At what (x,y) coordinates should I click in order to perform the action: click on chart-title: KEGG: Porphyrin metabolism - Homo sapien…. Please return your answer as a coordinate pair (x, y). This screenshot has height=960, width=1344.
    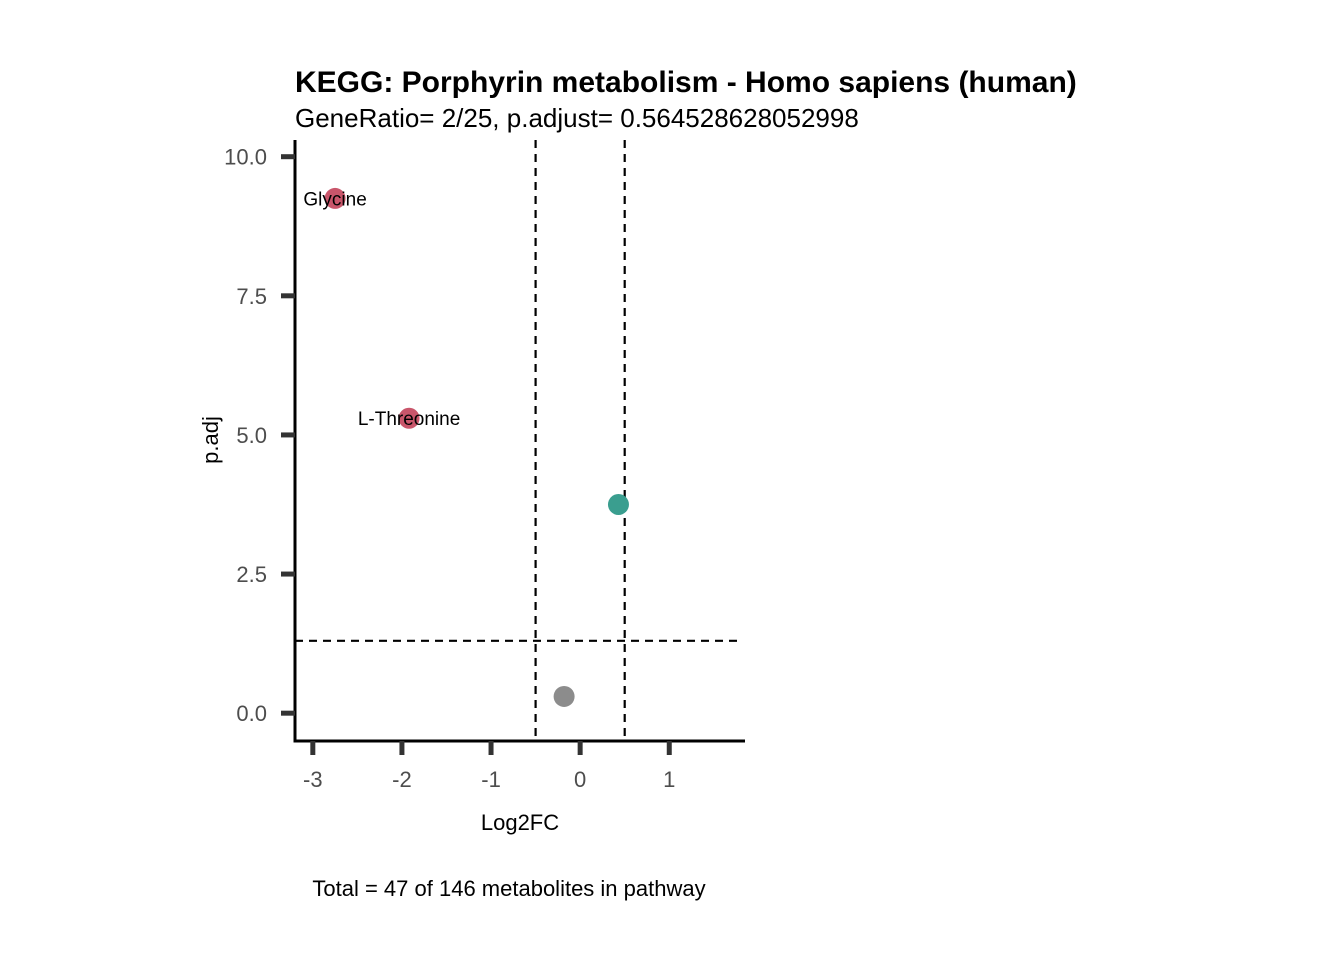
    Looking at the image, I should click on (686, 82).